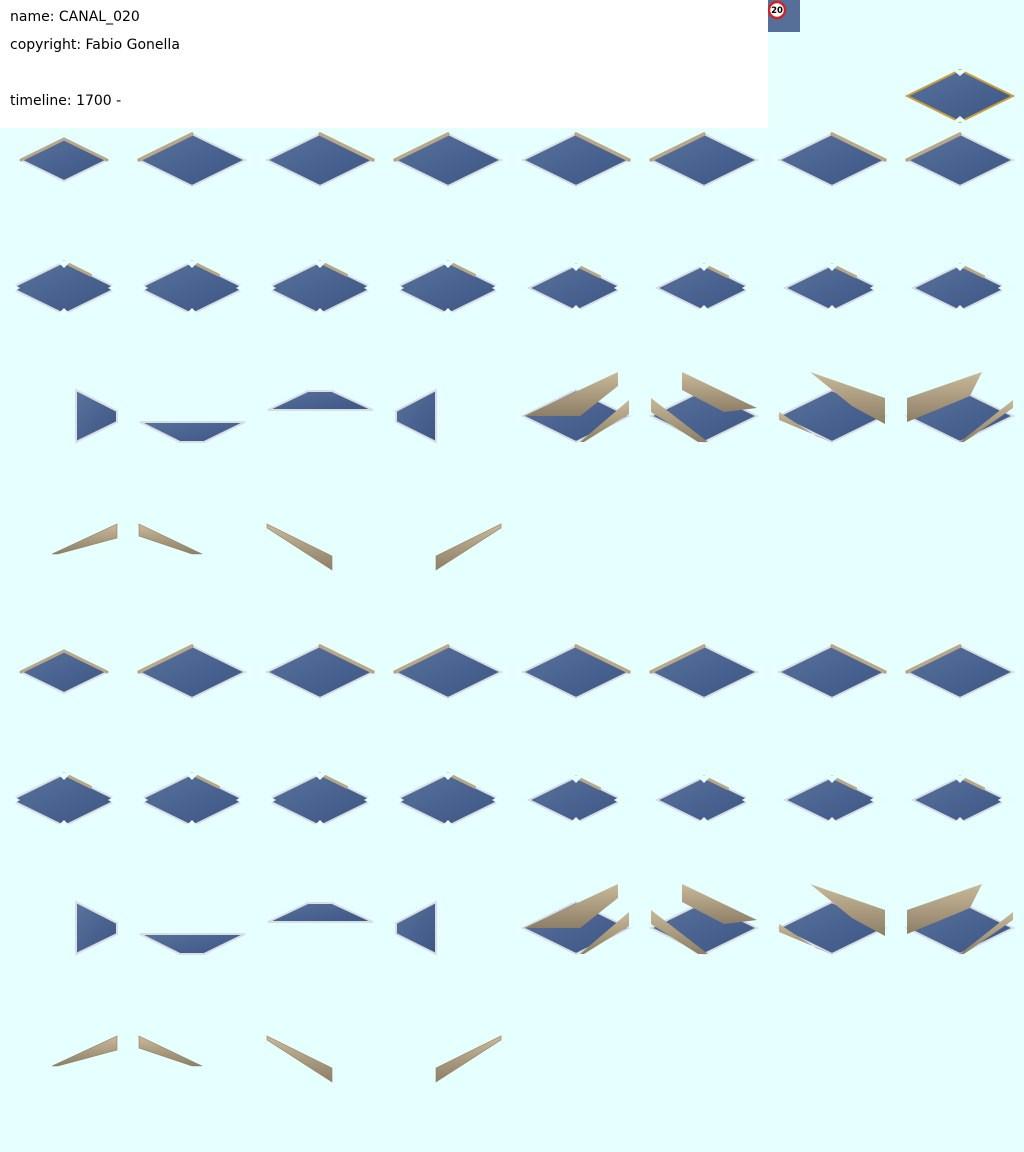 Image resolution: width=1024 pixels, height=1152 pixels. Describe the element at coordinates (75, 17) in the screenshot. I see `object-name: name: CANAL_020` at that location.